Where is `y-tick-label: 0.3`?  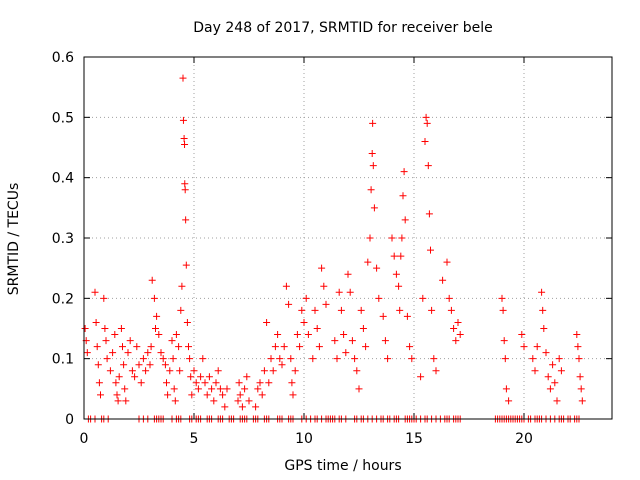
y-tick-label: 0.3 is located at coordinates (63, 239).